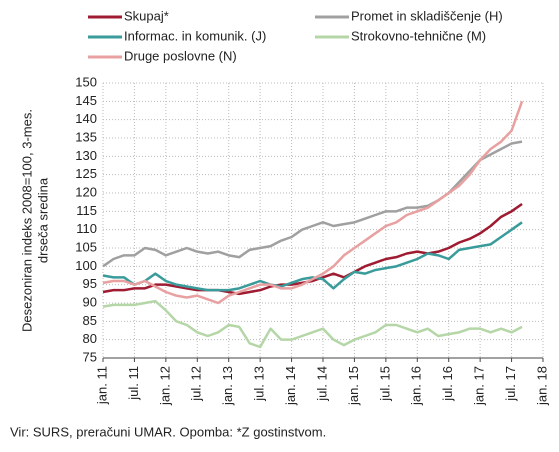 The height and width of the screenshot is (452, 559). What do you see at coordinates (90, 356) in the screenshot?
I see `y-tick-label: 75` at bounding box center [90, 356].